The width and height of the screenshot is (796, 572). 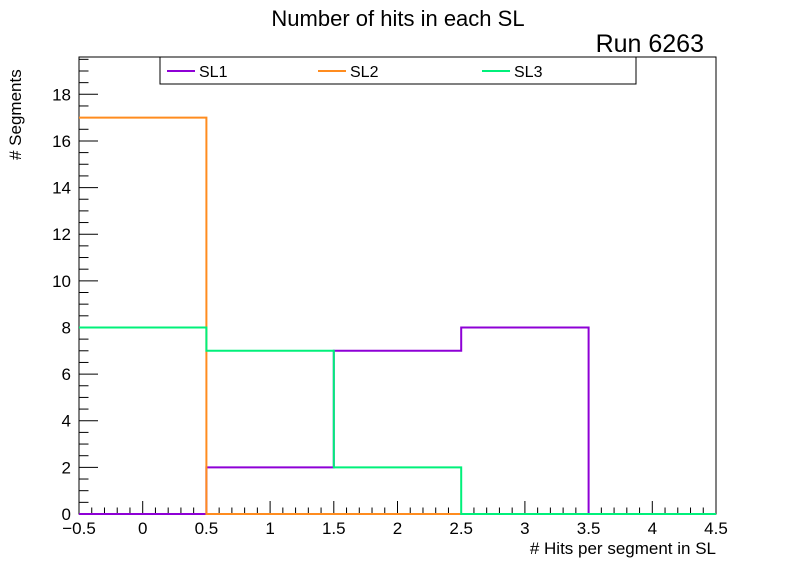 What do you see at coordinates (142, 528) in the screenshot?
I see `x-tick-label: 0` at bounding box center [142, 528].